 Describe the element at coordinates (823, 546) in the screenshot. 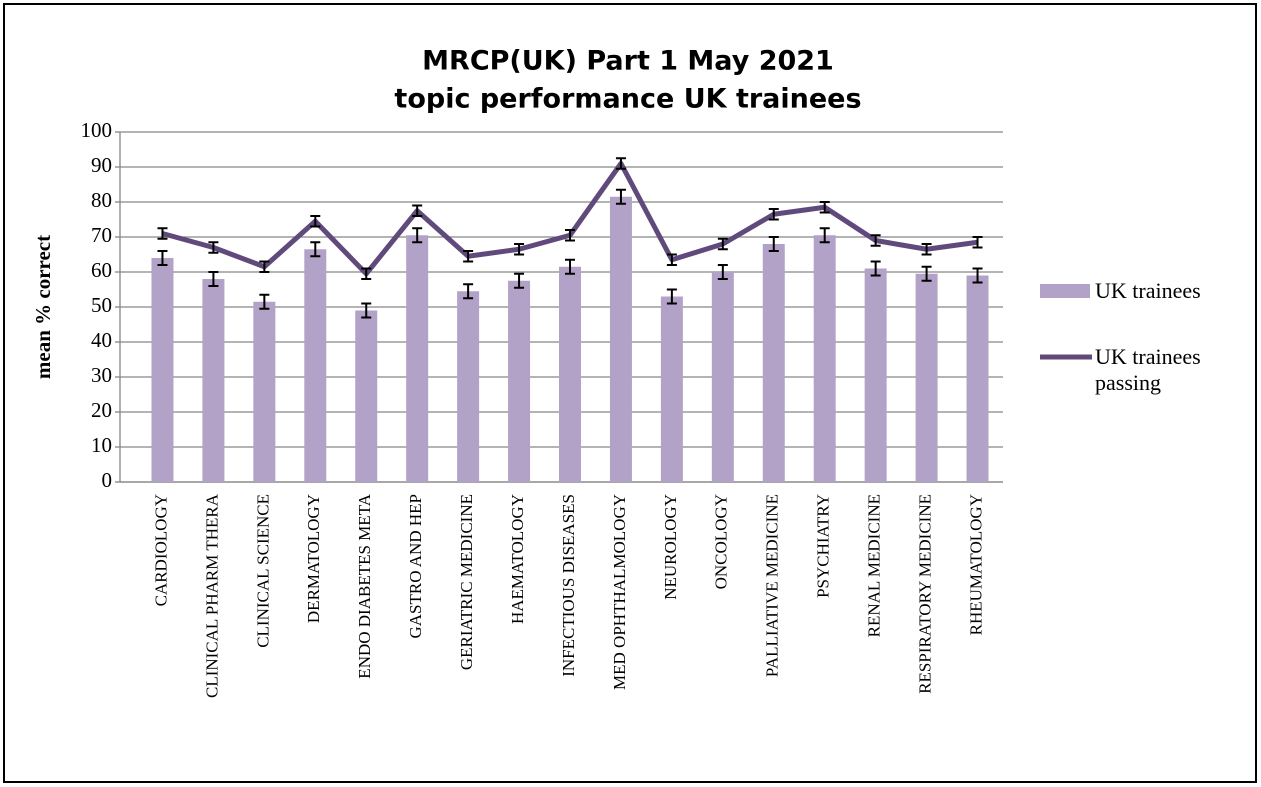

I see `x-tick-label: PSYCHIATRY` at that location.